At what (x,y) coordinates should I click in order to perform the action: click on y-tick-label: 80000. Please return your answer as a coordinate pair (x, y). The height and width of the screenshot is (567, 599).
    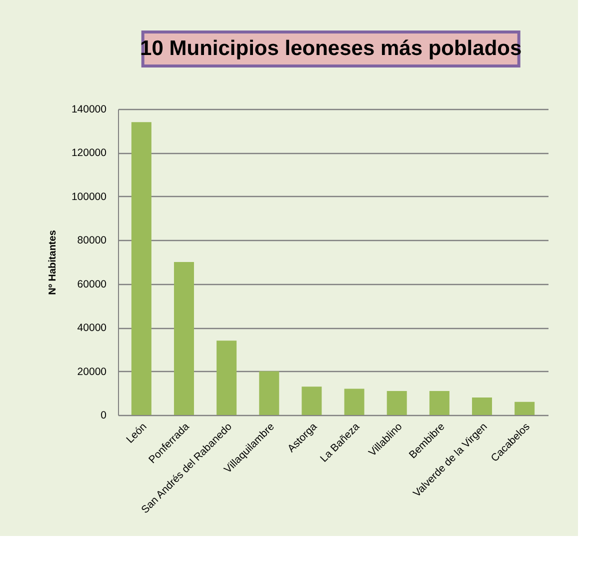
    Looking at the image, I should click on (92, 240).